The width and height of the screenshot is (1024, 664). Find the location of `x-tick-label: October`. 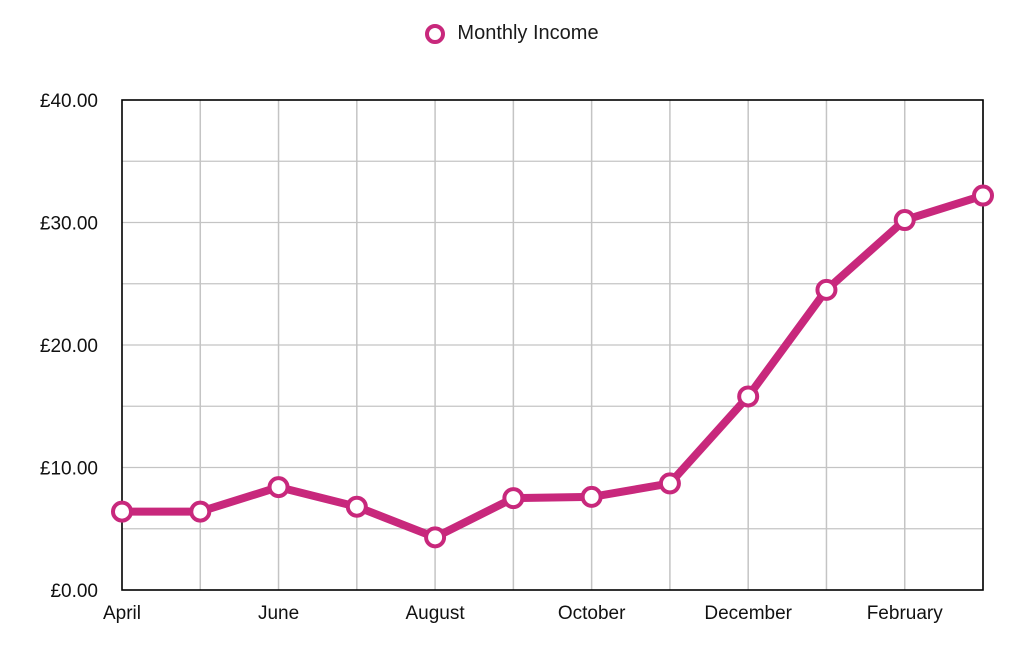

x-tick-label: October is located at coordinates (592, 613).